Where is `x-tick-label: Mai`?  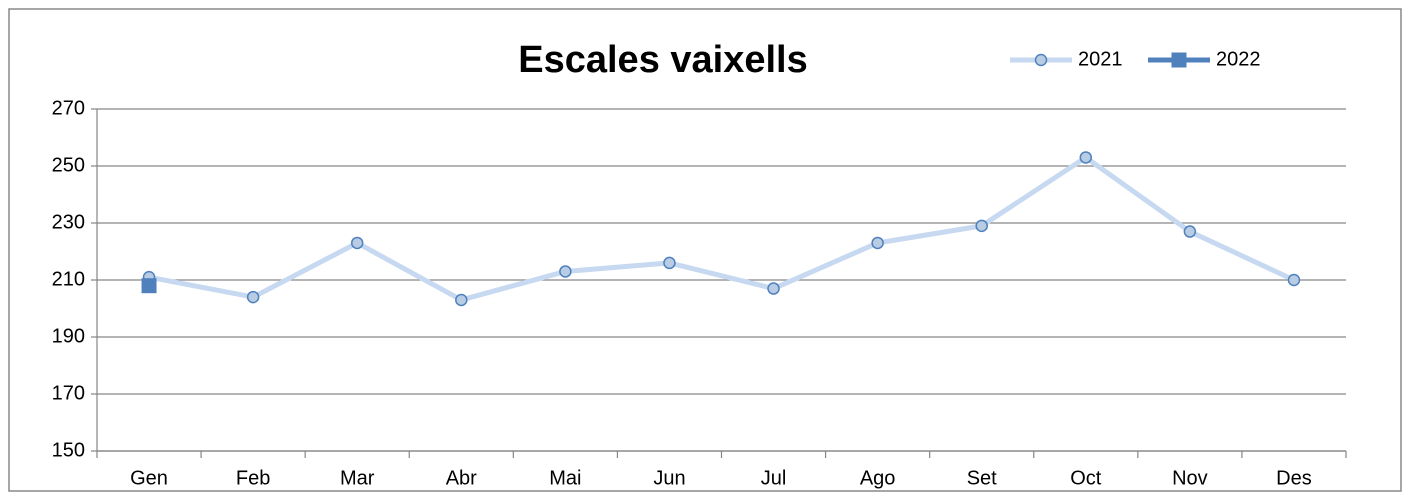 x-tick-label: Mai is located at coordinates (565, 478).